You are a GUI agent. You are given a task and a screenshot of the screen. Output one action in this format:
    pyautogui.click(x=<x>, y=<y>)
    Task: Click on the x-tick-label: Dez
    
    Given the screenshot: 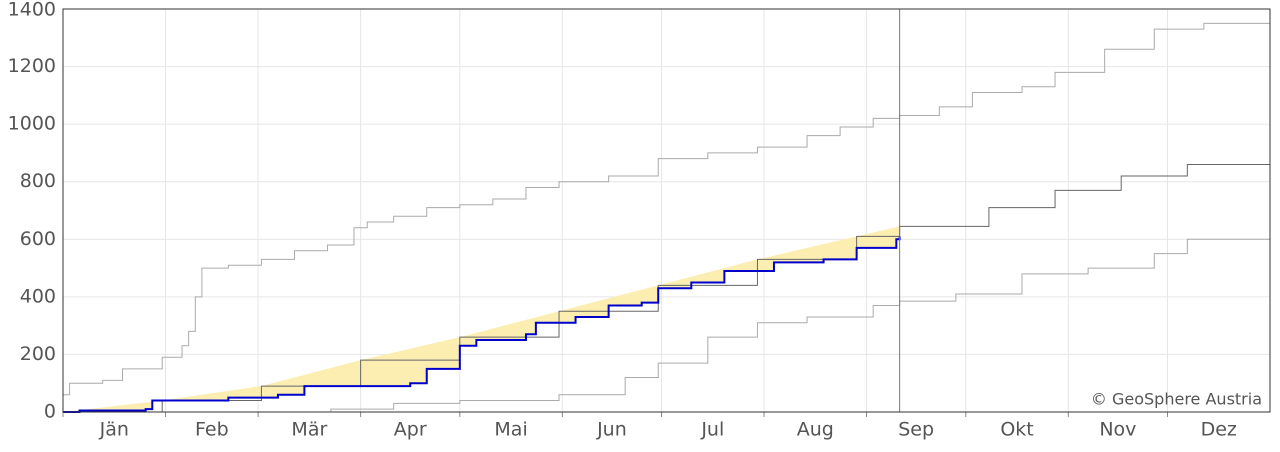 What is the action you would take?
    pyautogui.click(x=1219, y=430)
    